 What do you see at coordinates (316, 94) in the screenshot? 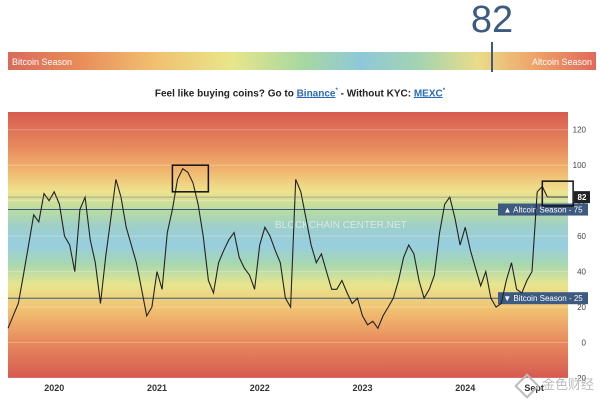
I see `binance-link: Binance` at bounding box center [316, 94].